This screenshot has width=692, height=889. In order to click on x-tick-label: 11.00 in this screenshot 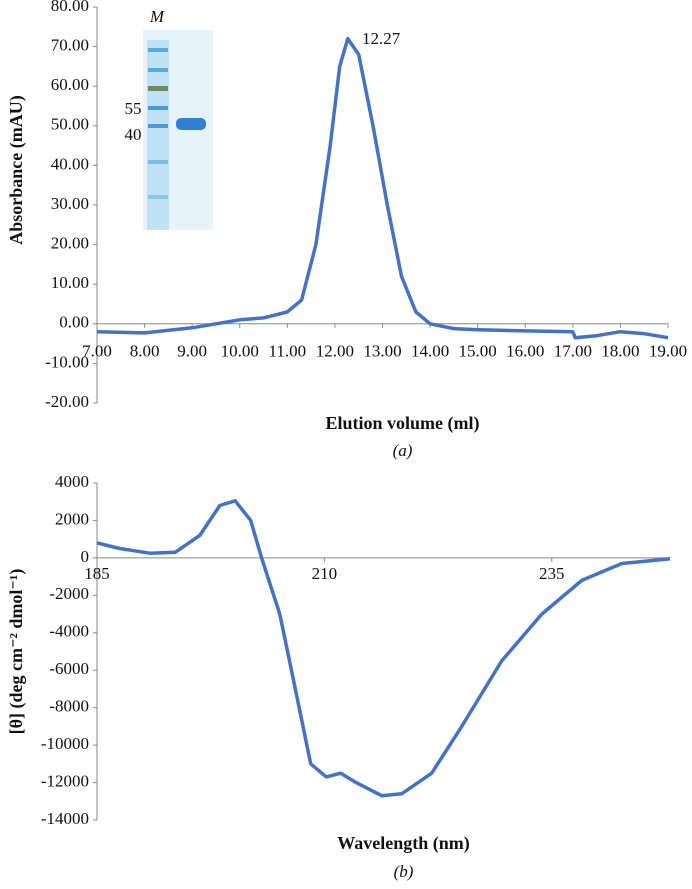, I will do `click(288, 351)`.